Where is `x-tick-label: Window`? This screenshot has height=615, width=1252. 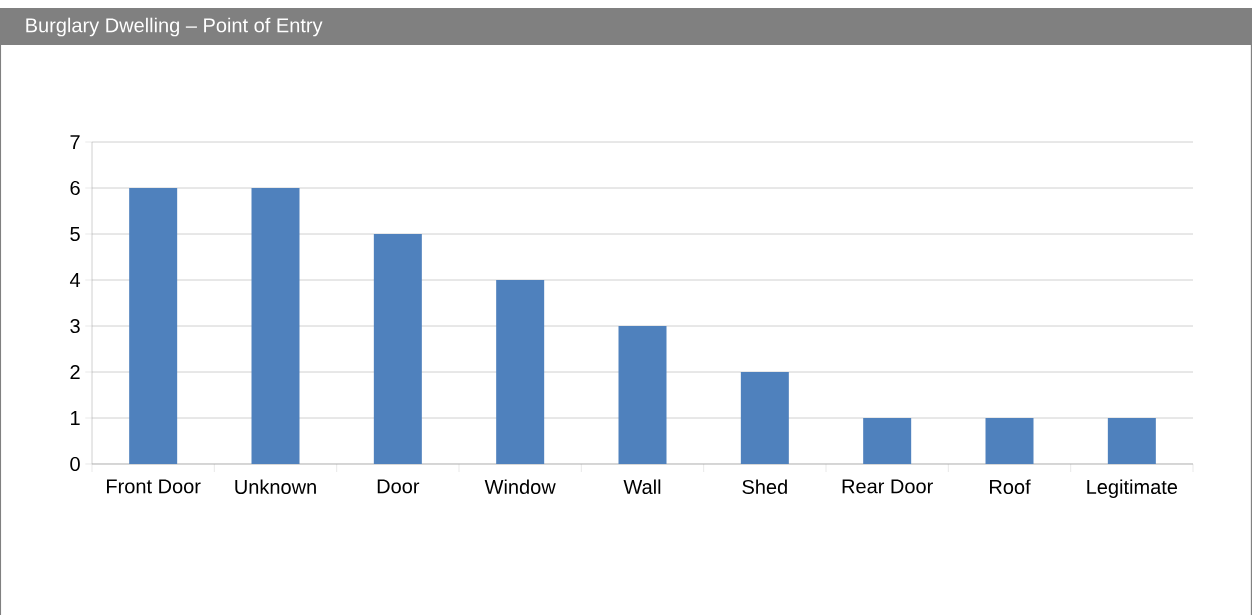 x-tick-label: Window is located at coordinates (520, 487).